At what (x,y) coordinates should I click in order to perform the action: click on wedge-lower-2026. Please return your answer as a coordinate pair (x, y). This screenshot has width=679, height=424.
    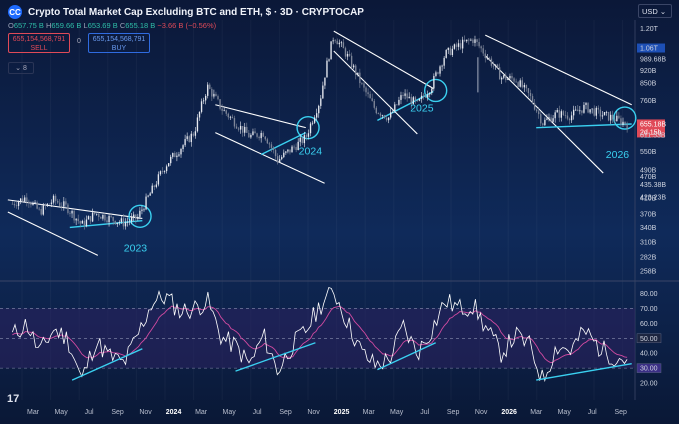
    Looking at the image, I should click on (544, 114).